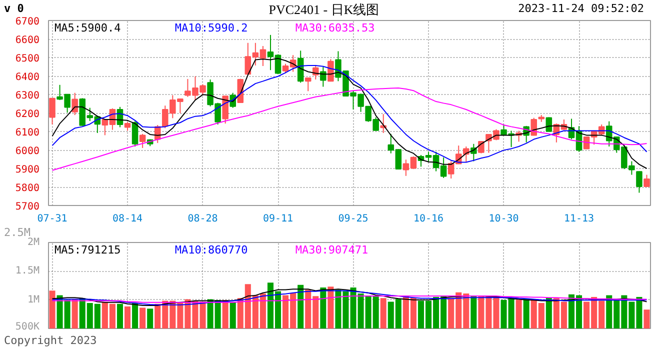 The image size is (660, 360). Describe the element at coordinates (211, 250) in the screenshot. I see `text: MA10:860770` at that location.